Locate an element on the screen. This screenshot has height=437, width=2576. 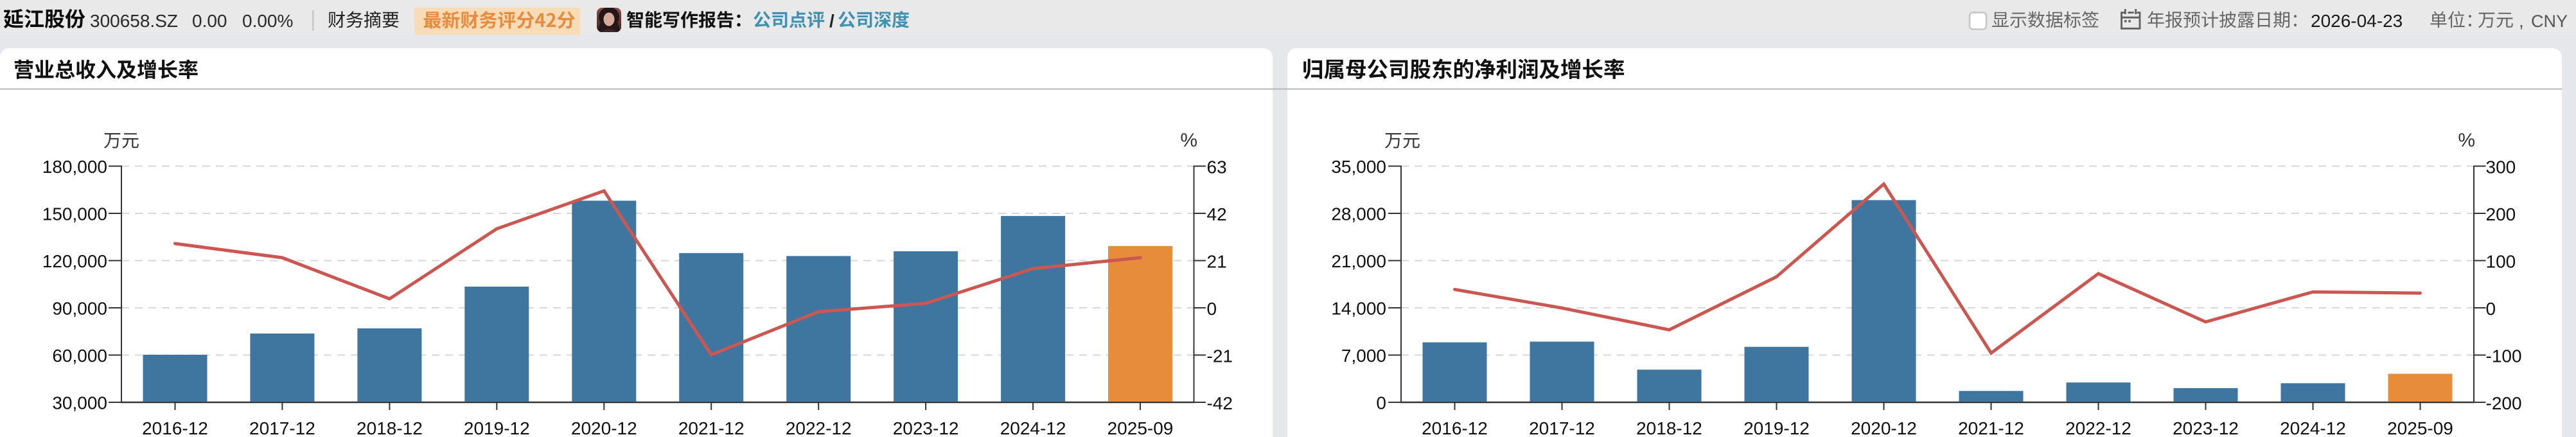
svg-text: 60,000 is located at coordinates (79, 356).